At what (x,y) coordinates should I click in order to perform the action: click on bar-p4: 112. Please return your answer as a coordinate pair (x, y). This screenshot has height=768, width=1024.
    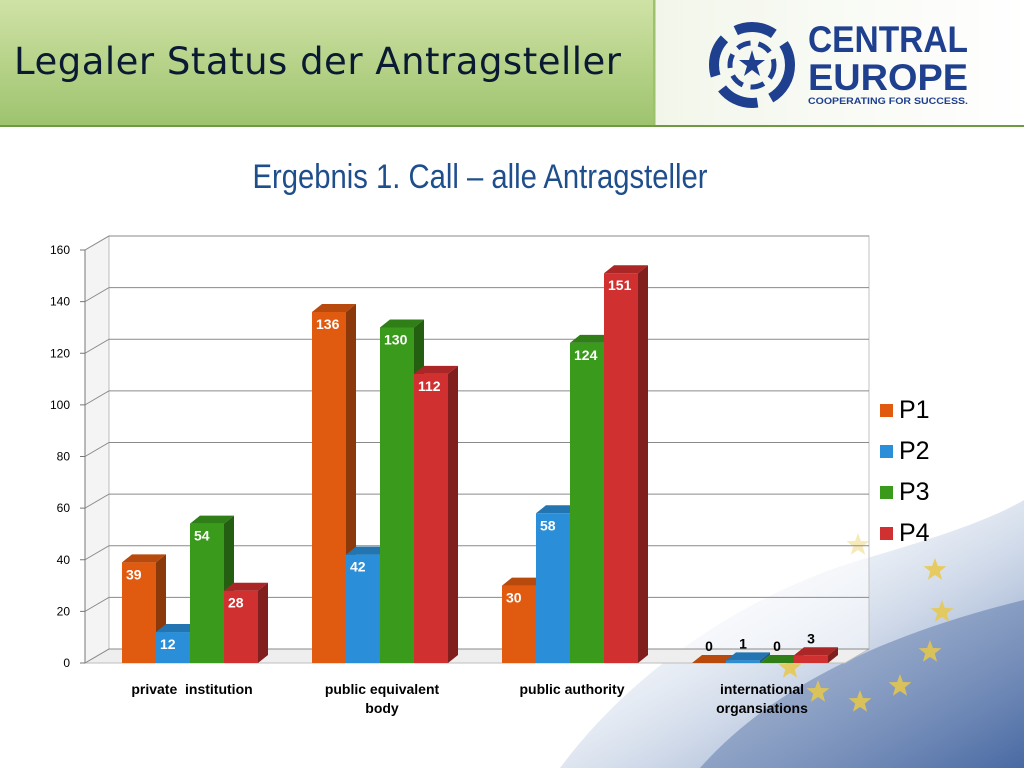
    Looking at the image, I should click on (436, 514).